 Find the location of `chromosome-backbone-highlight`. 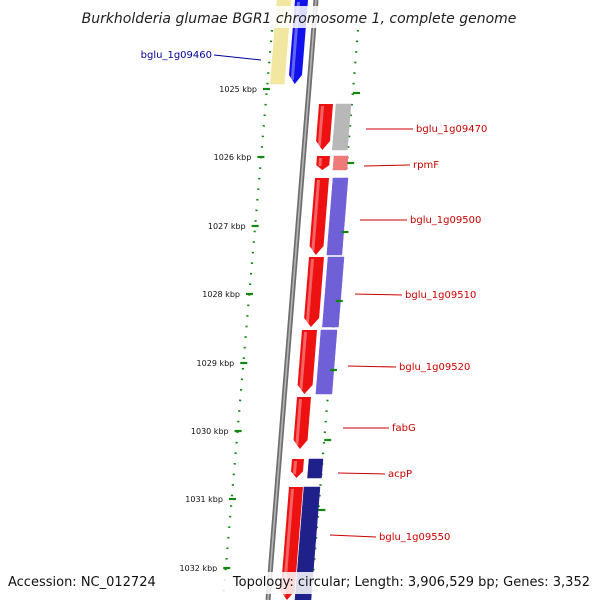

chromosome-backbone-highlight is located at coordinates (292, 300).